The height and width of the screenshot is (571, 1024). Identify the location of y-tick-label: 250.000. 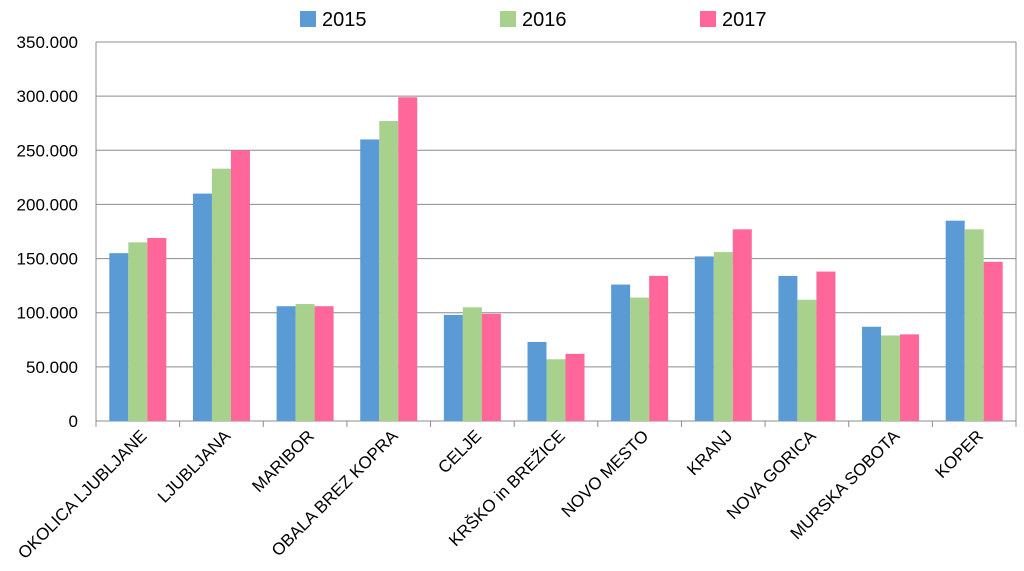
(47, 150).